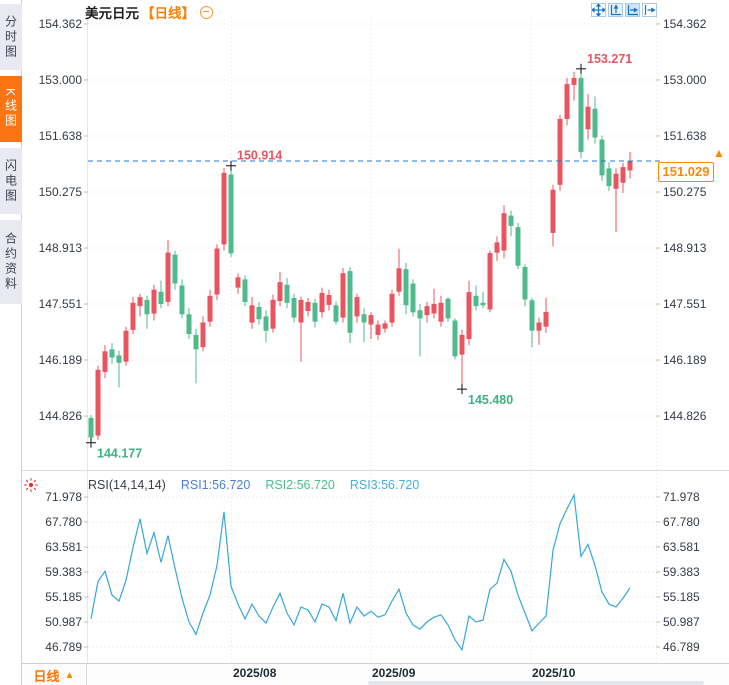  I want to click on period-selector: 日线 ▲, so click(54, 674).